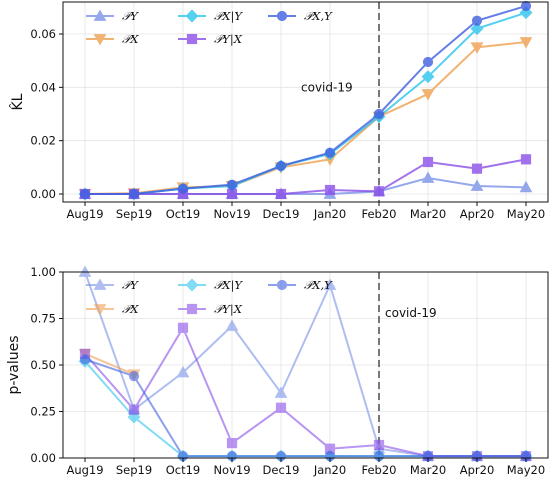 This screenshot has width=560, height=496. I want to click on y-tick-label: 0.02, so click(43, 141).